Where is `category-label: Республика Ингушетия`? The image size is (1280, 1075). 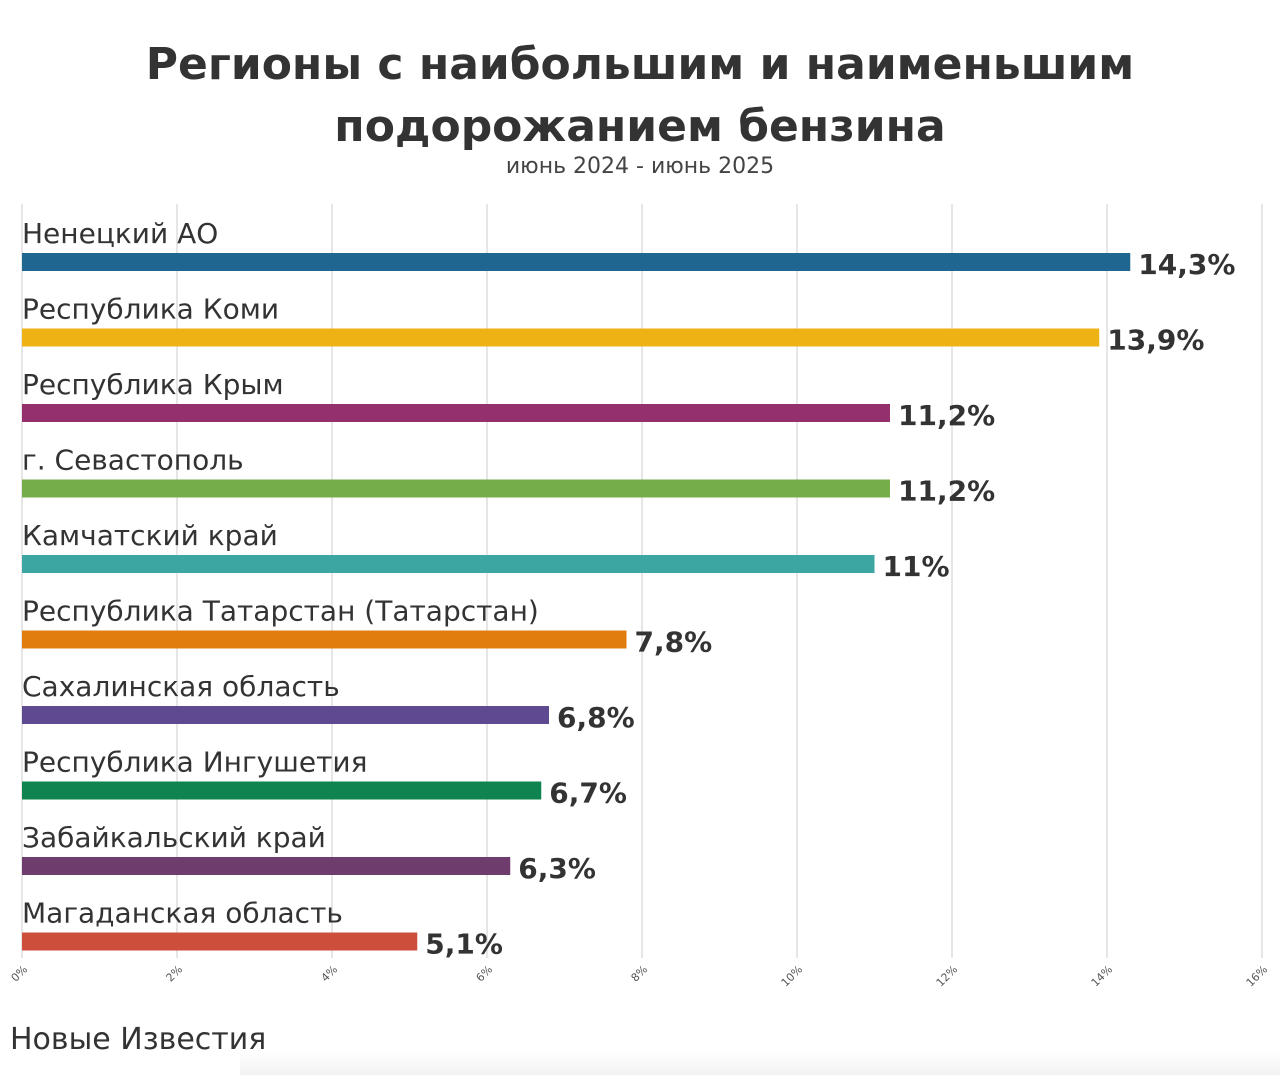
category-label: Республика Ингушетия is located at coordinates (194, 762).